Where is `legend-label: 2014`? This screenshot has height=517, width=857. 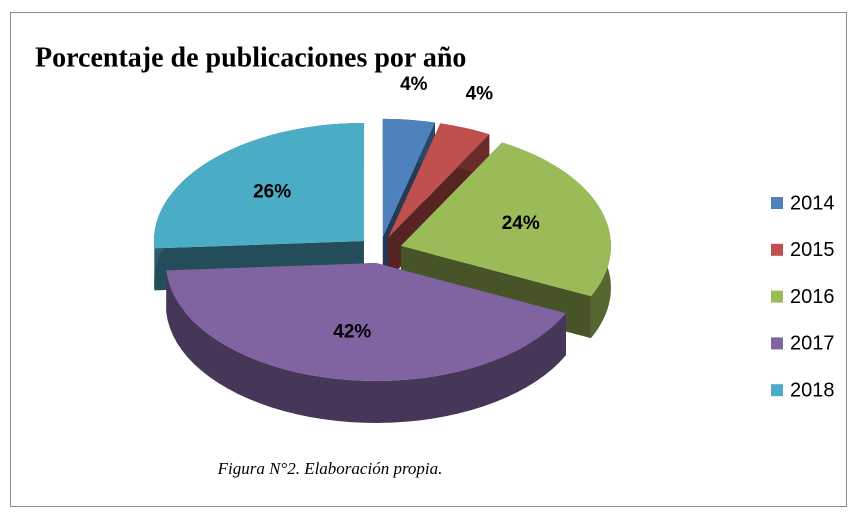 legend-label: 2014 is located at coordinates (812, 203).